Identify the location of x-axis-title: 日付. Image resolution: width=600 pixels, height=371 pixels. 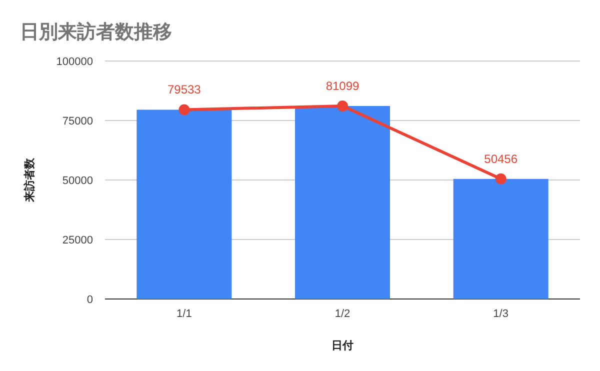
(343, 346).